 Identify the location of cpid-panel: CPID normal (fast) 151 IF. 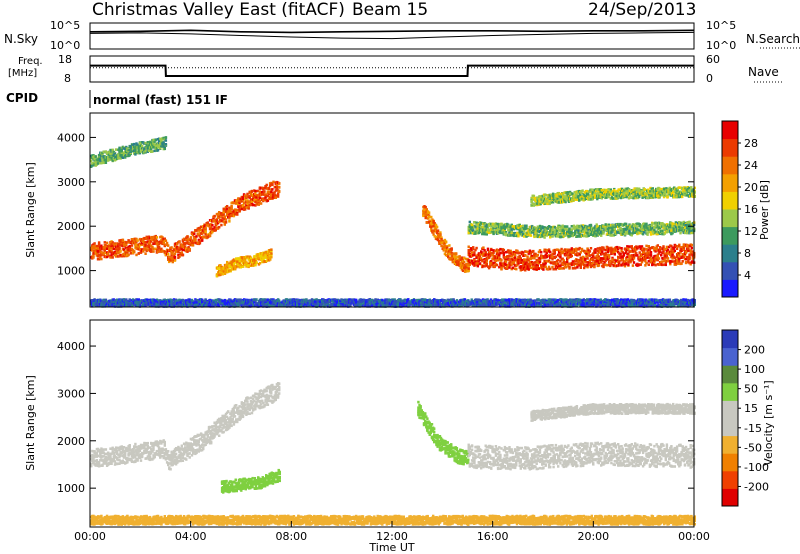
(117, 99).